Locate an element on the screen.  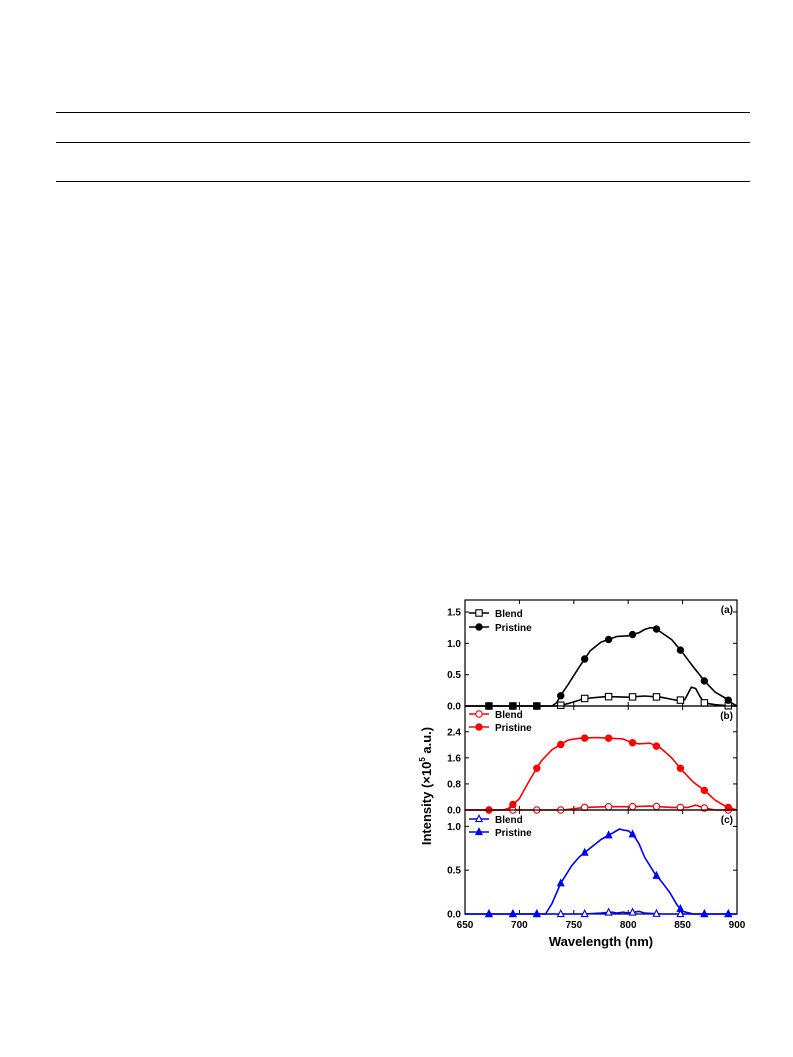
panel-label: (a) is located at coordinates (727, 610).